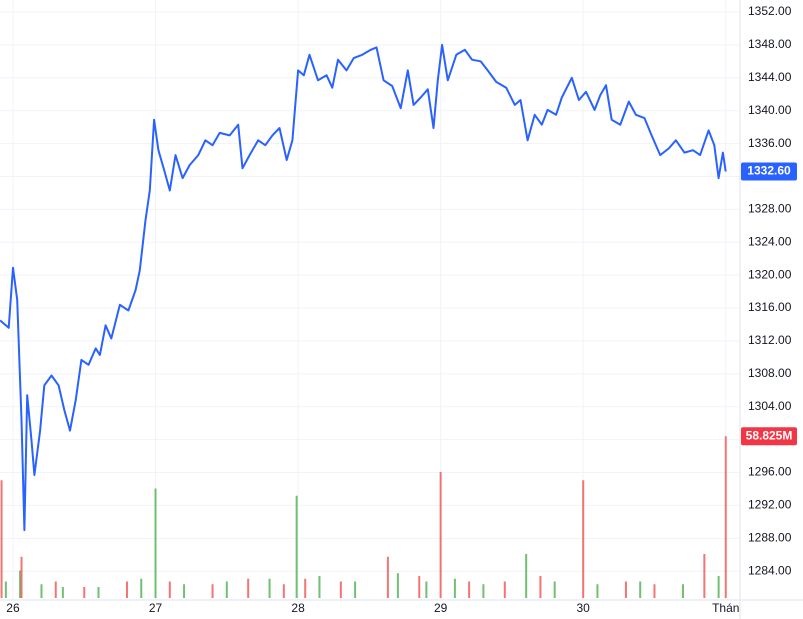 The image size is (803, 619). Describe the element at coordinates (770, 472) in the screenshot. I see `y-tick-label: 1296.00` at that location.